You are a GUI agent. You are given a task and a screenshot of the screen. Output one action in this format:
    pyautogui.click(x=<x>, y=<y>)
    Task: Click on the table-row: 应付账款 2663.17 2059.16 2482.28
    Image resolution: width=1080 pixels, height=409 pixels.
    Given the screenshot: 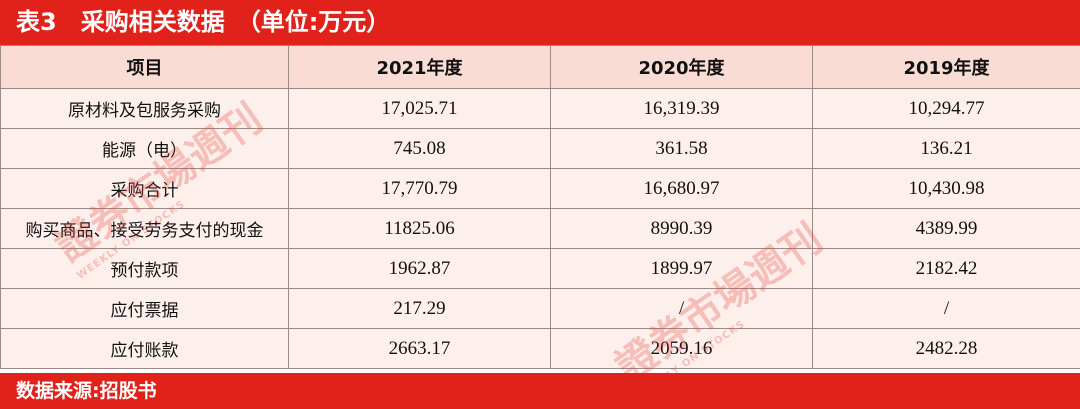 What is the action you would take?
    pyautogui.click(x=540, y=348)
    